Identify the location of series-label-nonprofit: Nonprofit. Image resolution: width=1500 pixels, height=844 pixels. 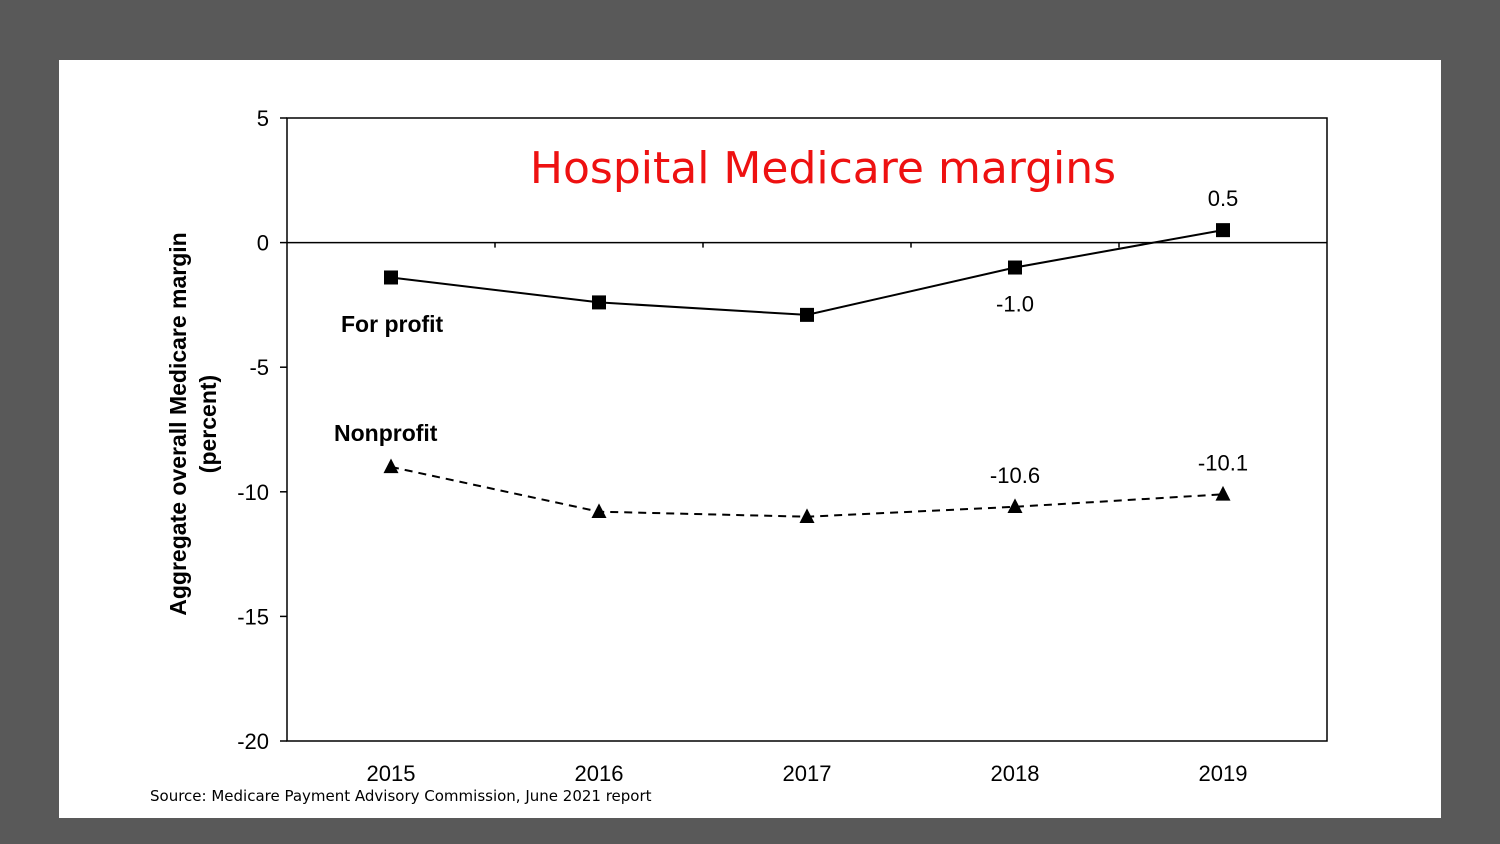
(386, 433).